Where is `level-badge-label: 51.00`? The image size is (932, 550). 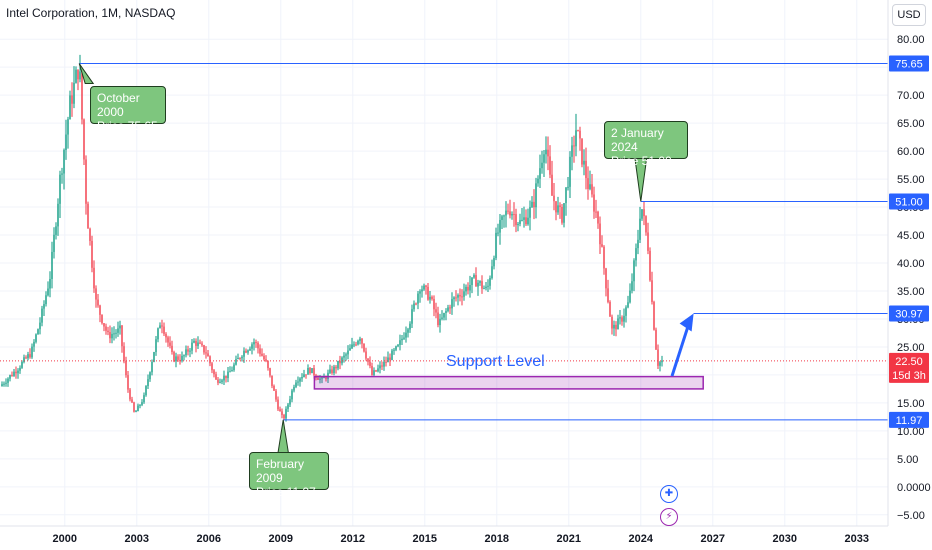
level-badge-label: 51.00 is located at coordinates (909, 202).